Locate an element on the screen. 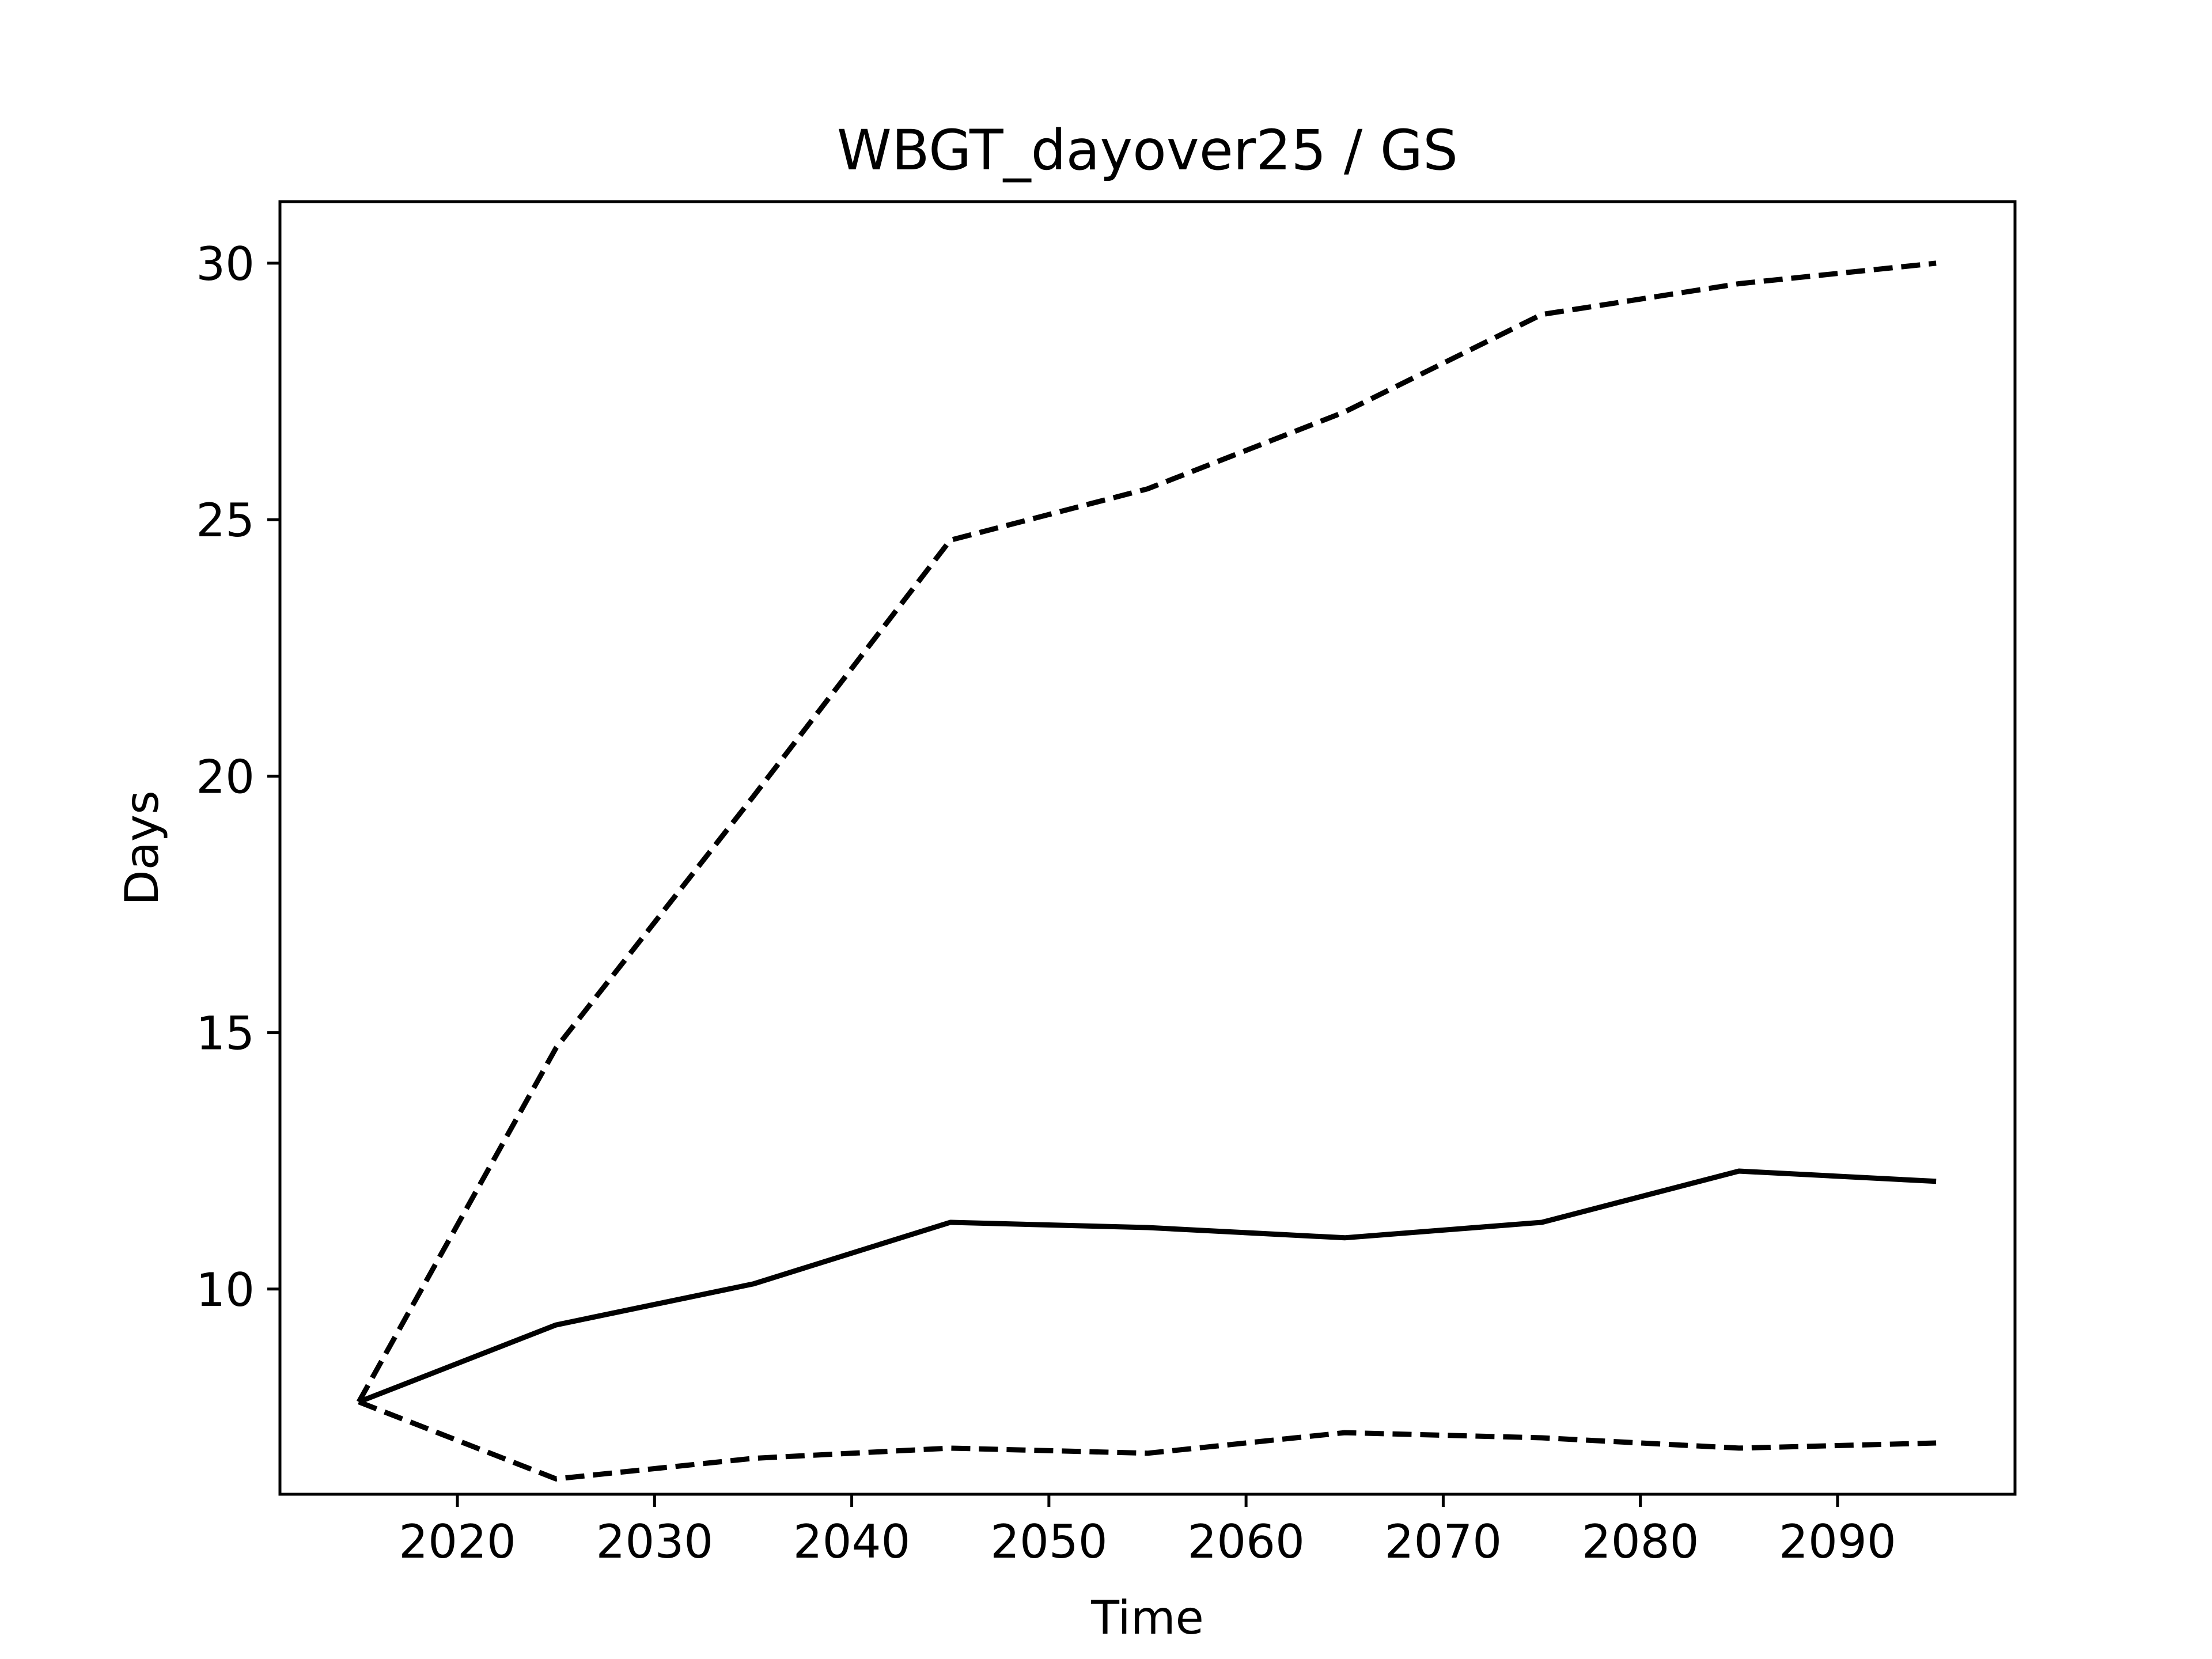 The height and width of the screenshot is (1659, 2212). x-tick-label: 2090 is located at coordinates (1837, 1542).